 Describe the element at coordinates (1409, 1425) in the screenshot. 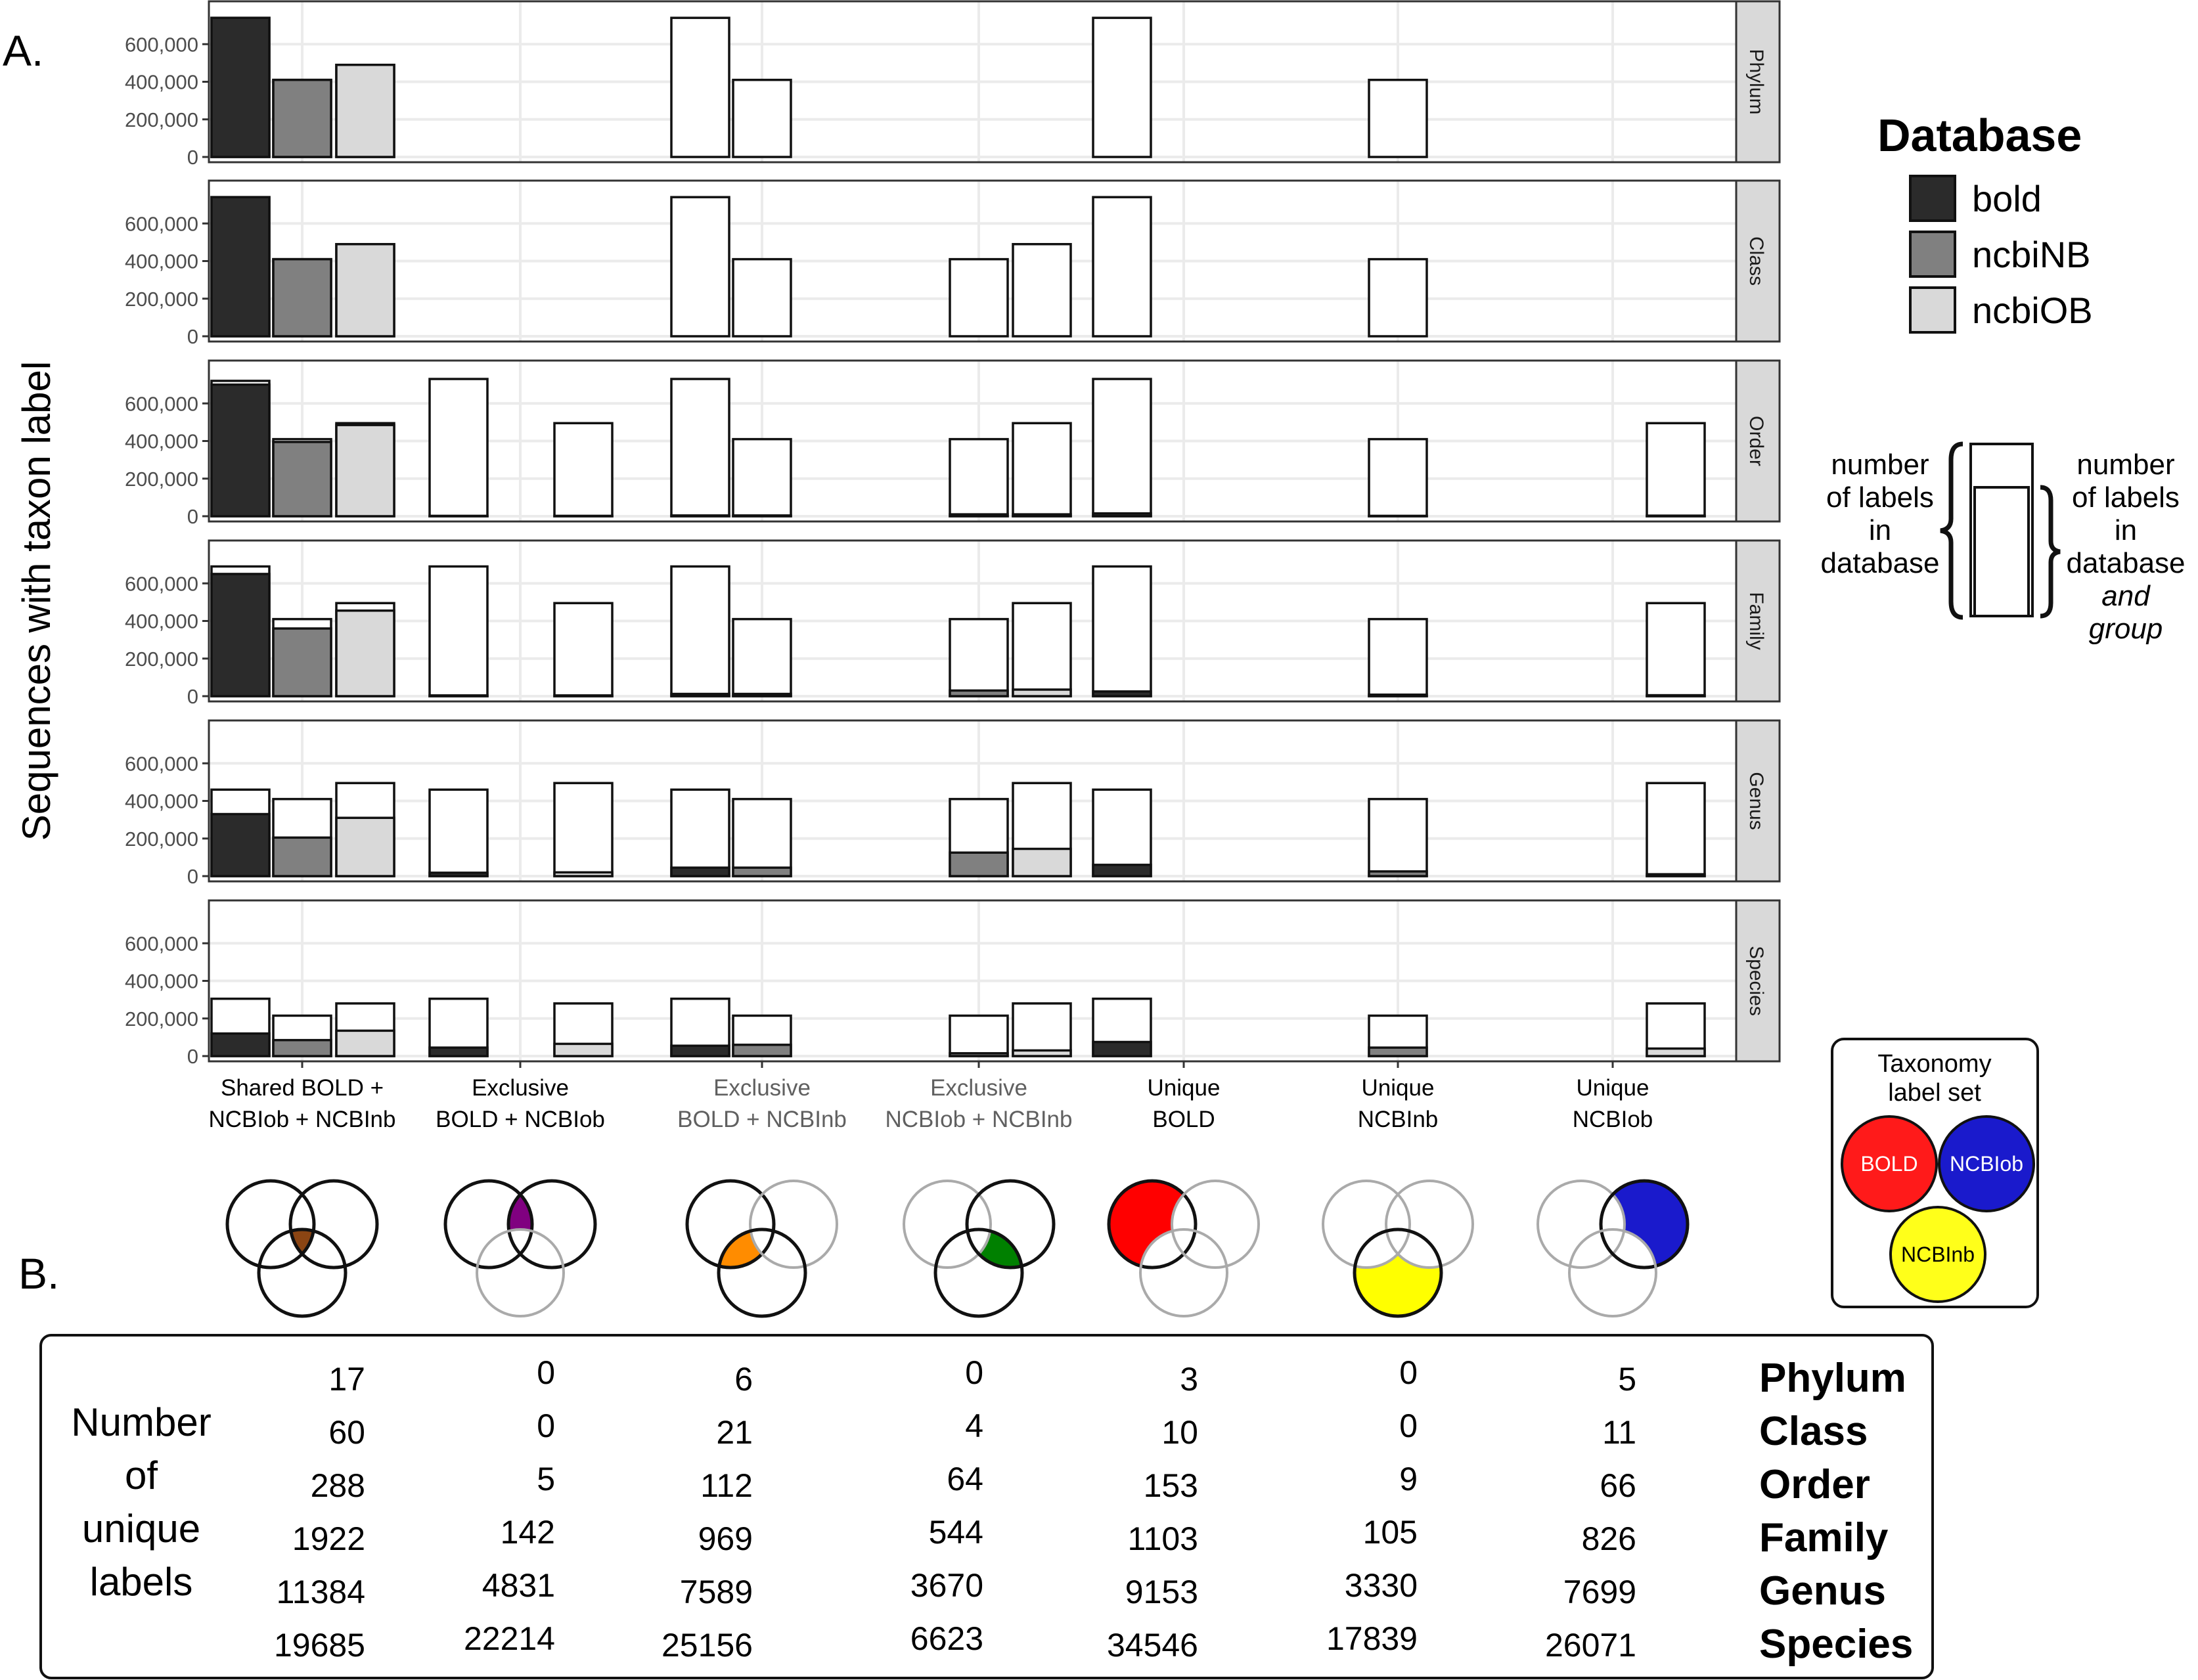

I see `table-cell: 0` at that location.